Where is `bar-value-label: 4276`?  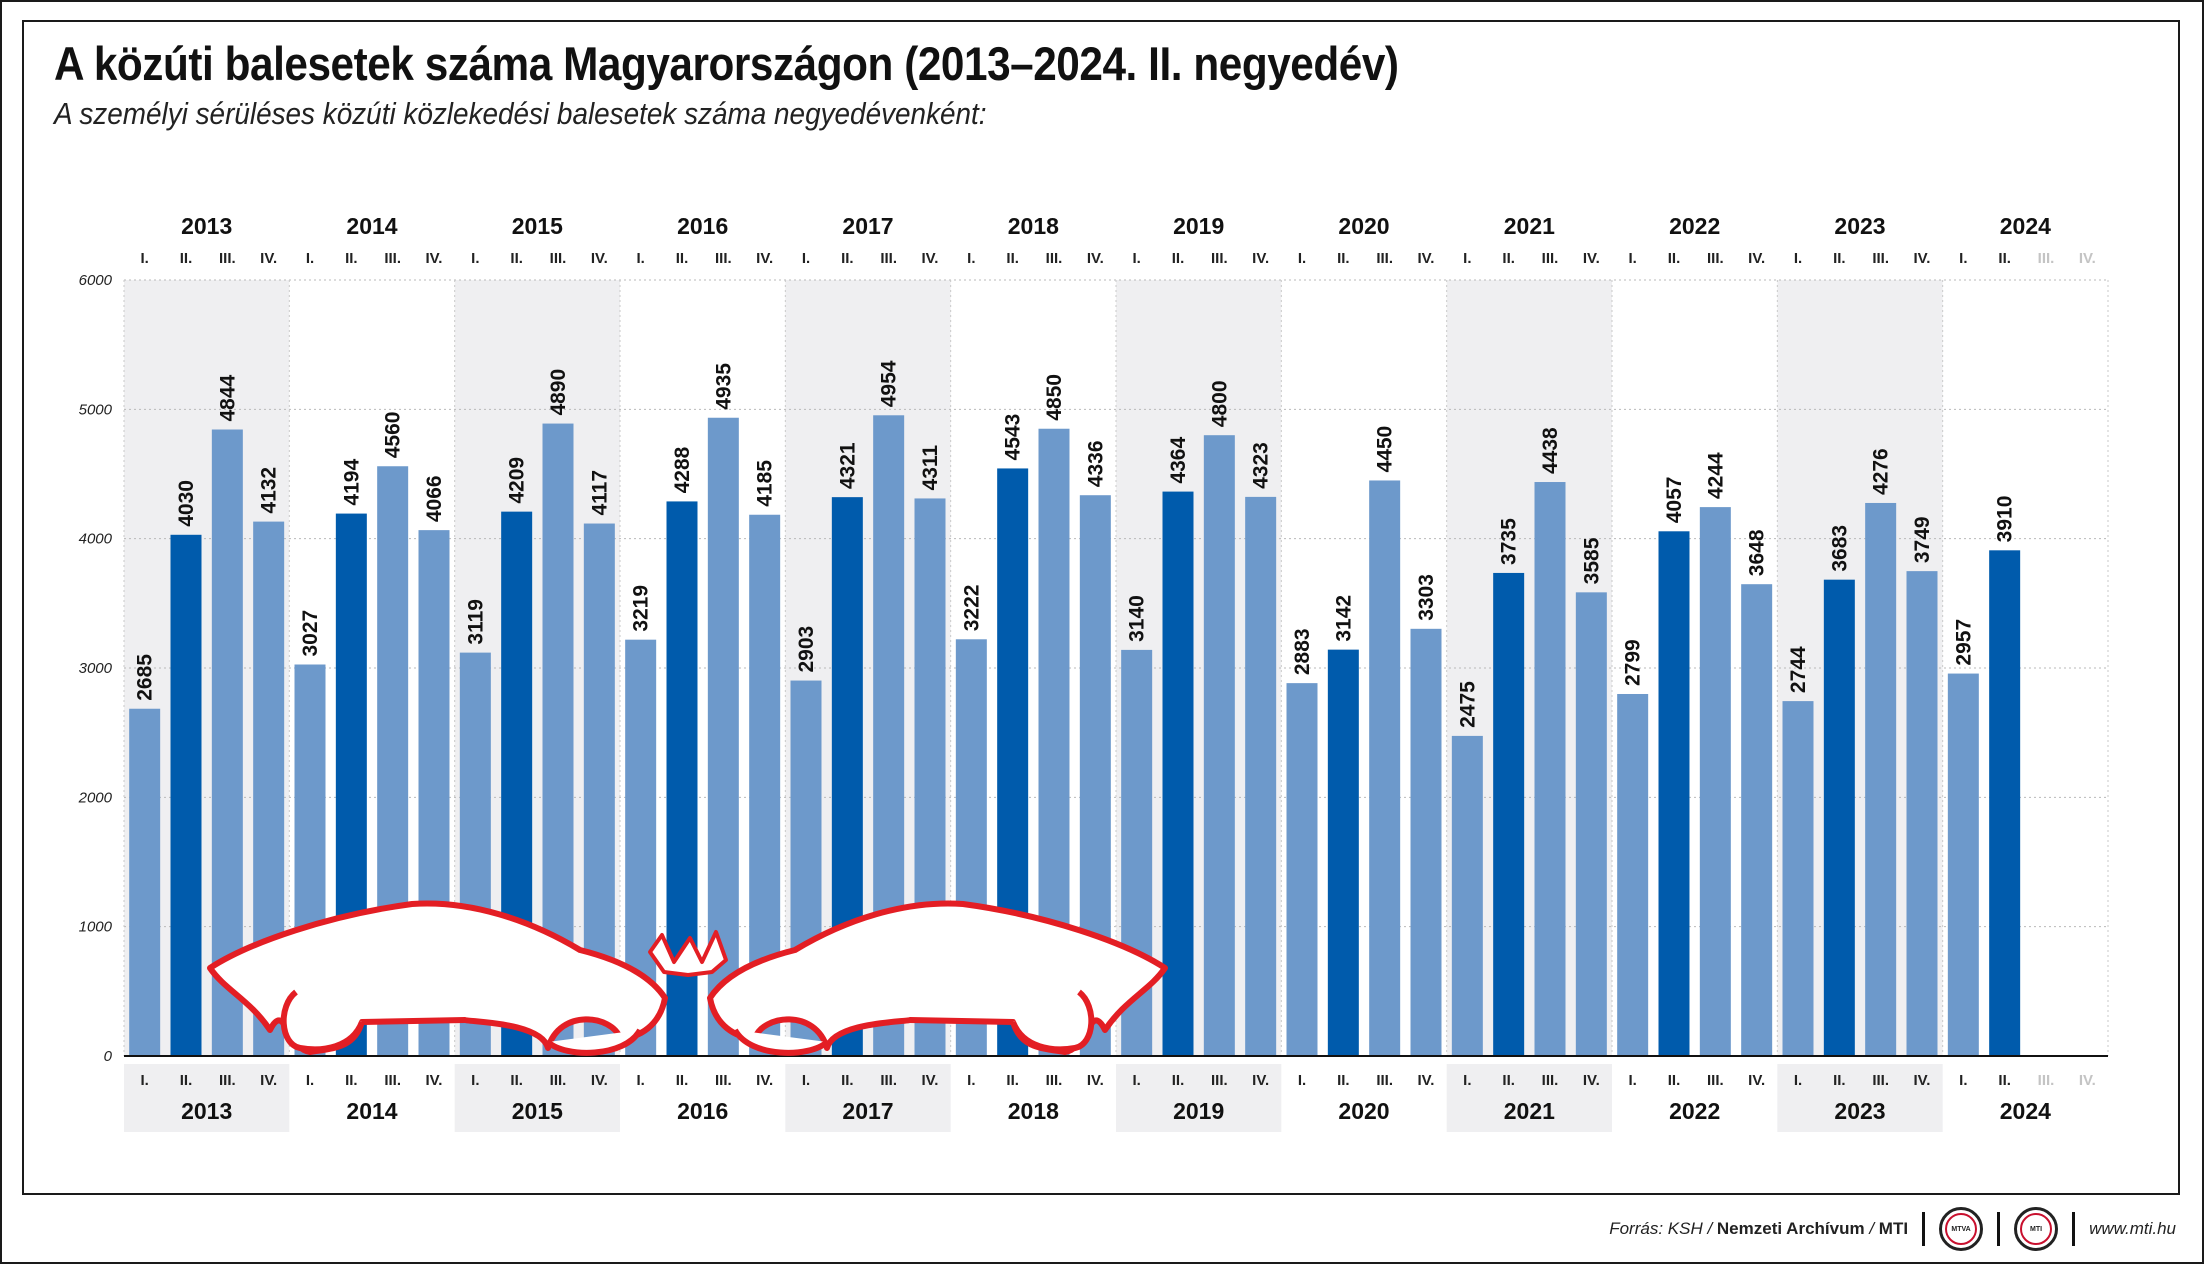 bar-value-label: 4276 is located at coordinates (1881, 471).